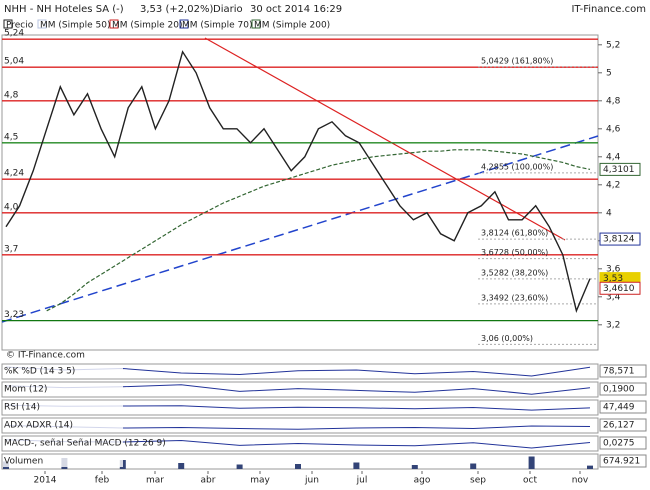 The width and height of the screenshot is (650, 490). Describe the element at coordinates (609, 73) in the screenshot. I see `y-tick-label: 5` at that location.